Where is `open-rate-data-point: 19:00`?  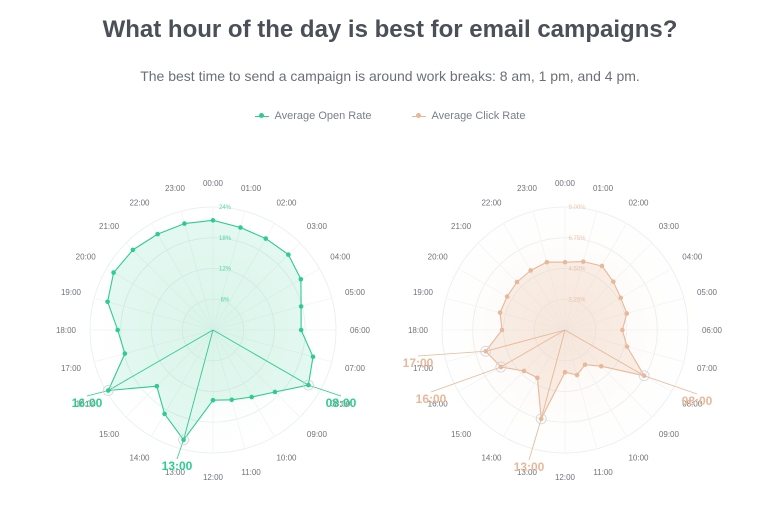
open-rate-data-point: 19:00 is located at coordinates (107, 302).